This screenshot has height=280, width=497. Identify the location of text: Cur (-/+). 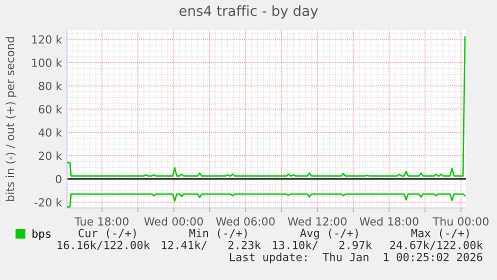
(107, 233).